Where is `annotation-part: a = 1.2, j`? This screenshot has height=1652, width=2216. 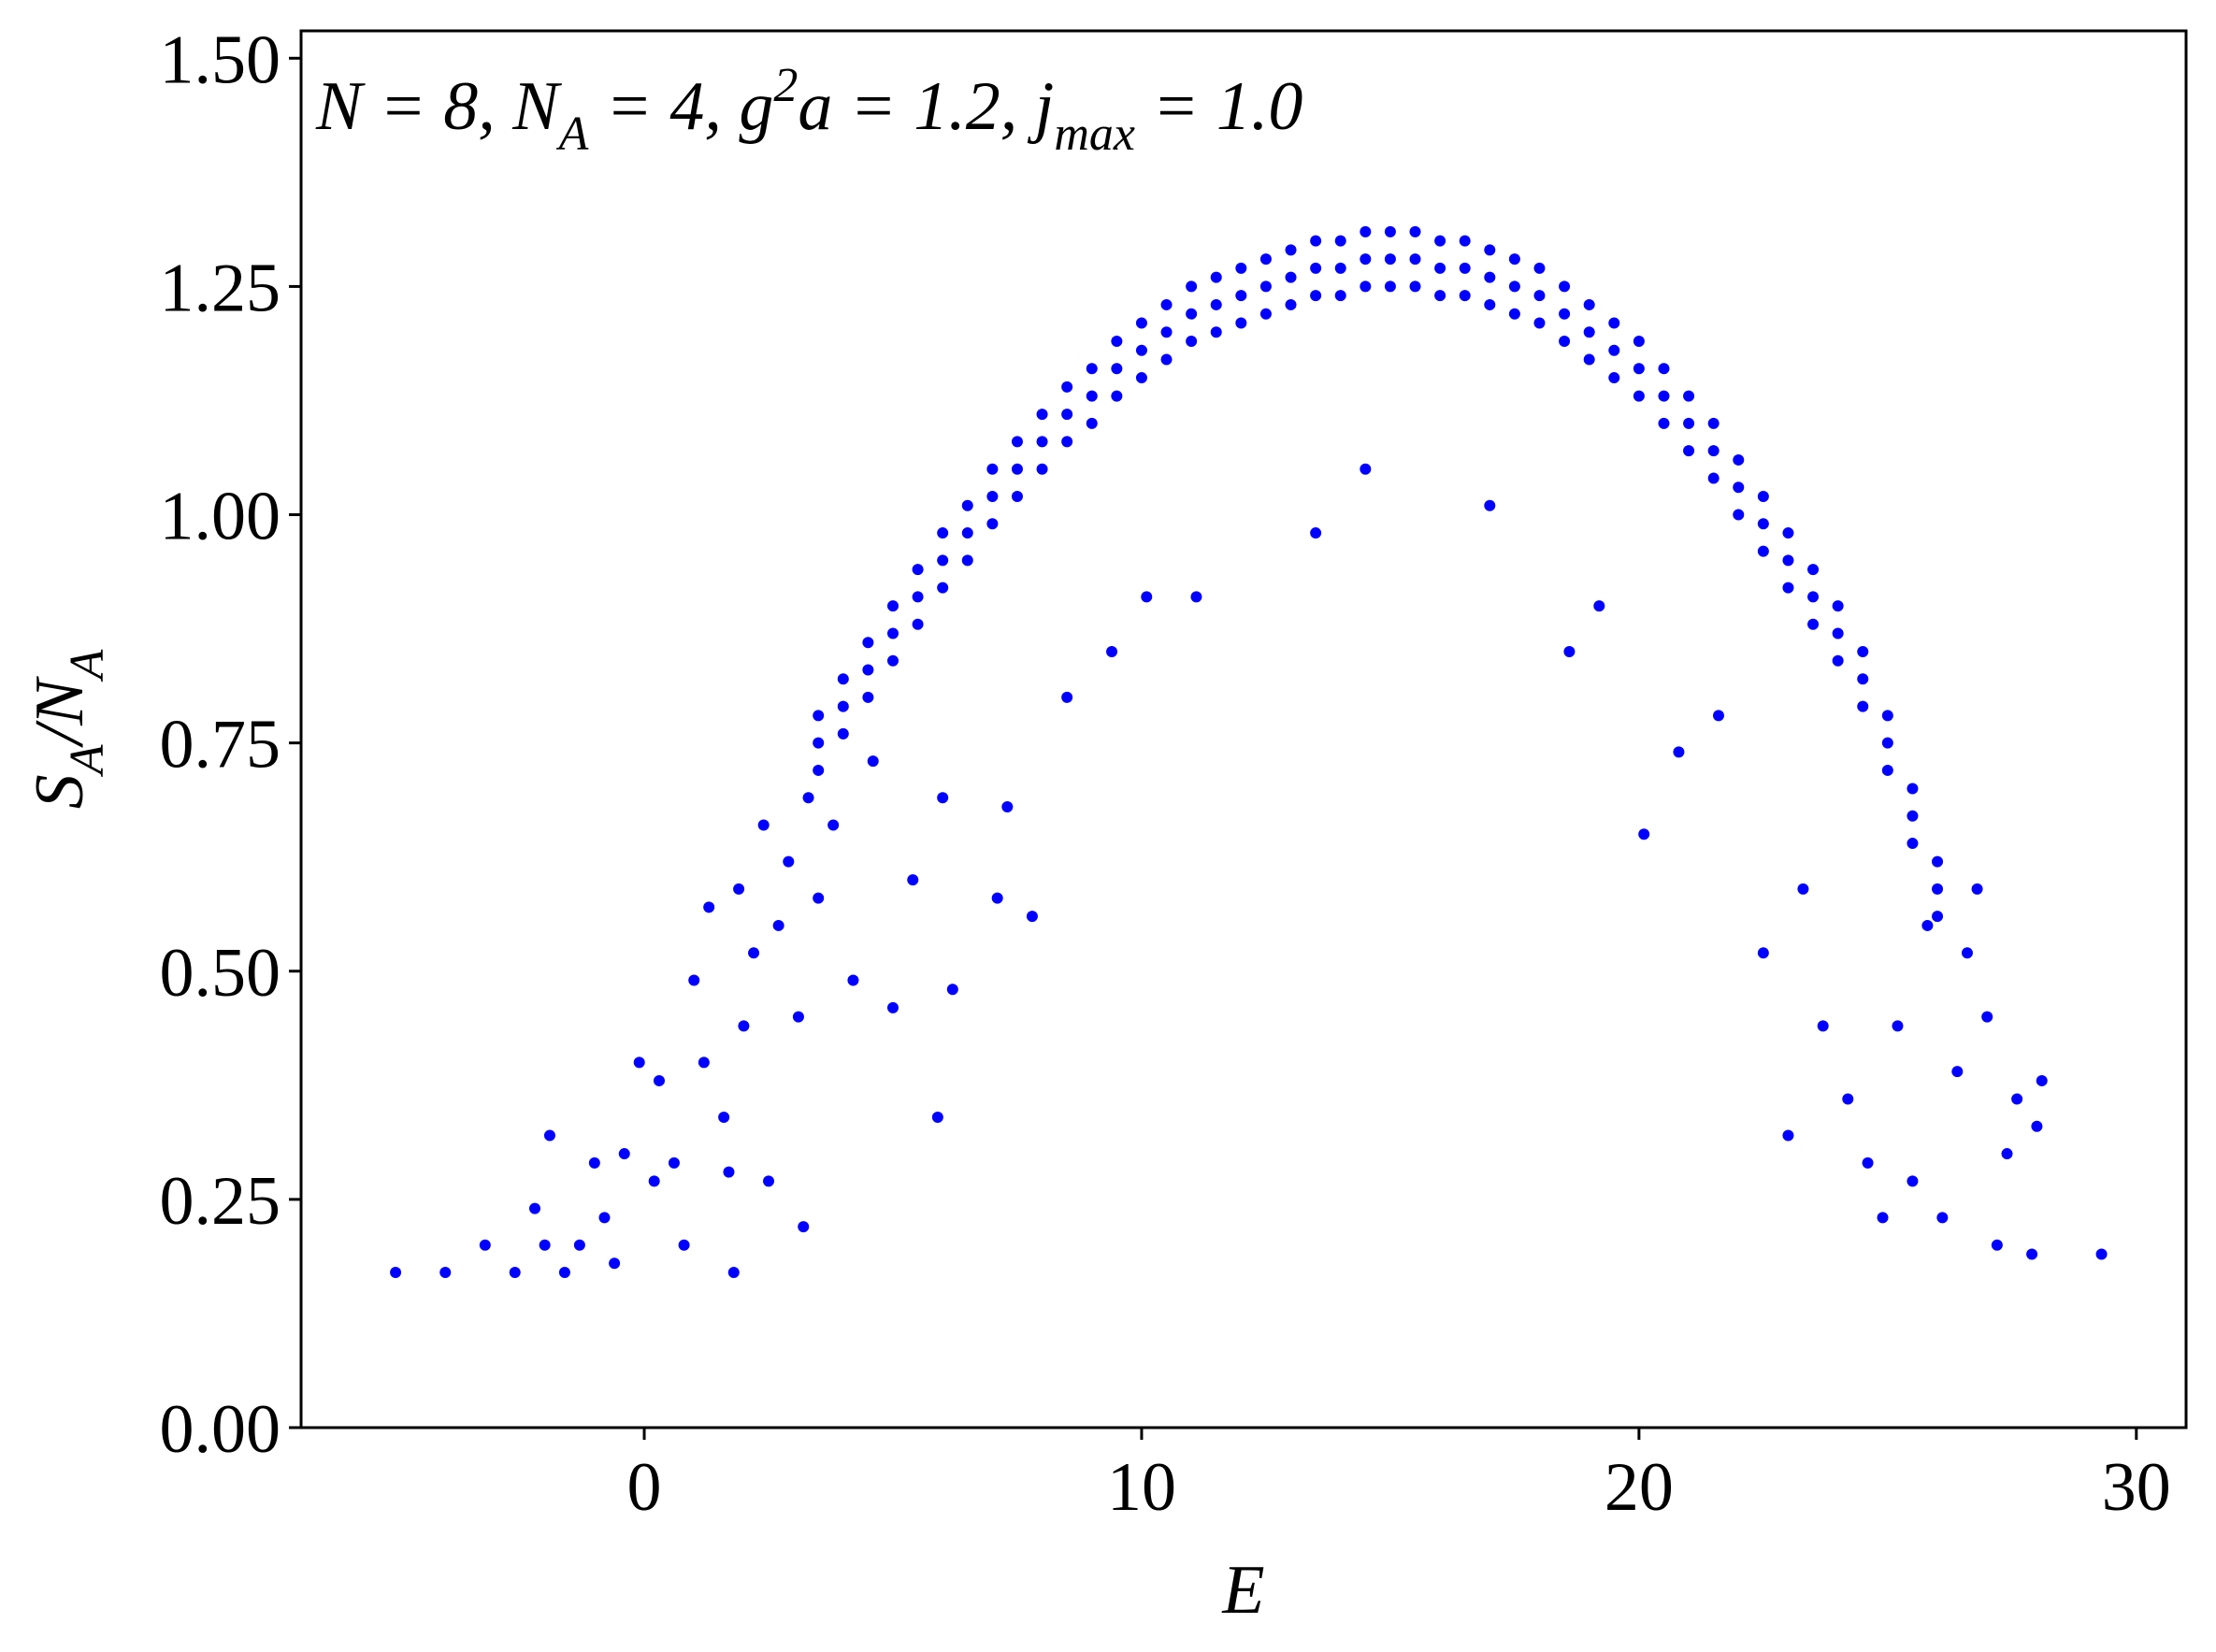 annotation-part: a = 1.2, j is located at coordinates (926, 107).